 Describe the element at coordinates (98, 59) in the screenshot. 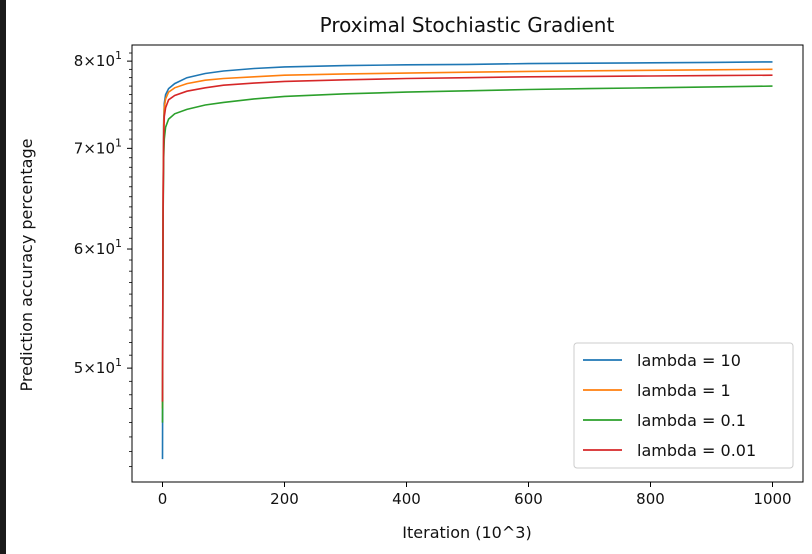

I see `y-tick-label: 8×10¹` at that location.